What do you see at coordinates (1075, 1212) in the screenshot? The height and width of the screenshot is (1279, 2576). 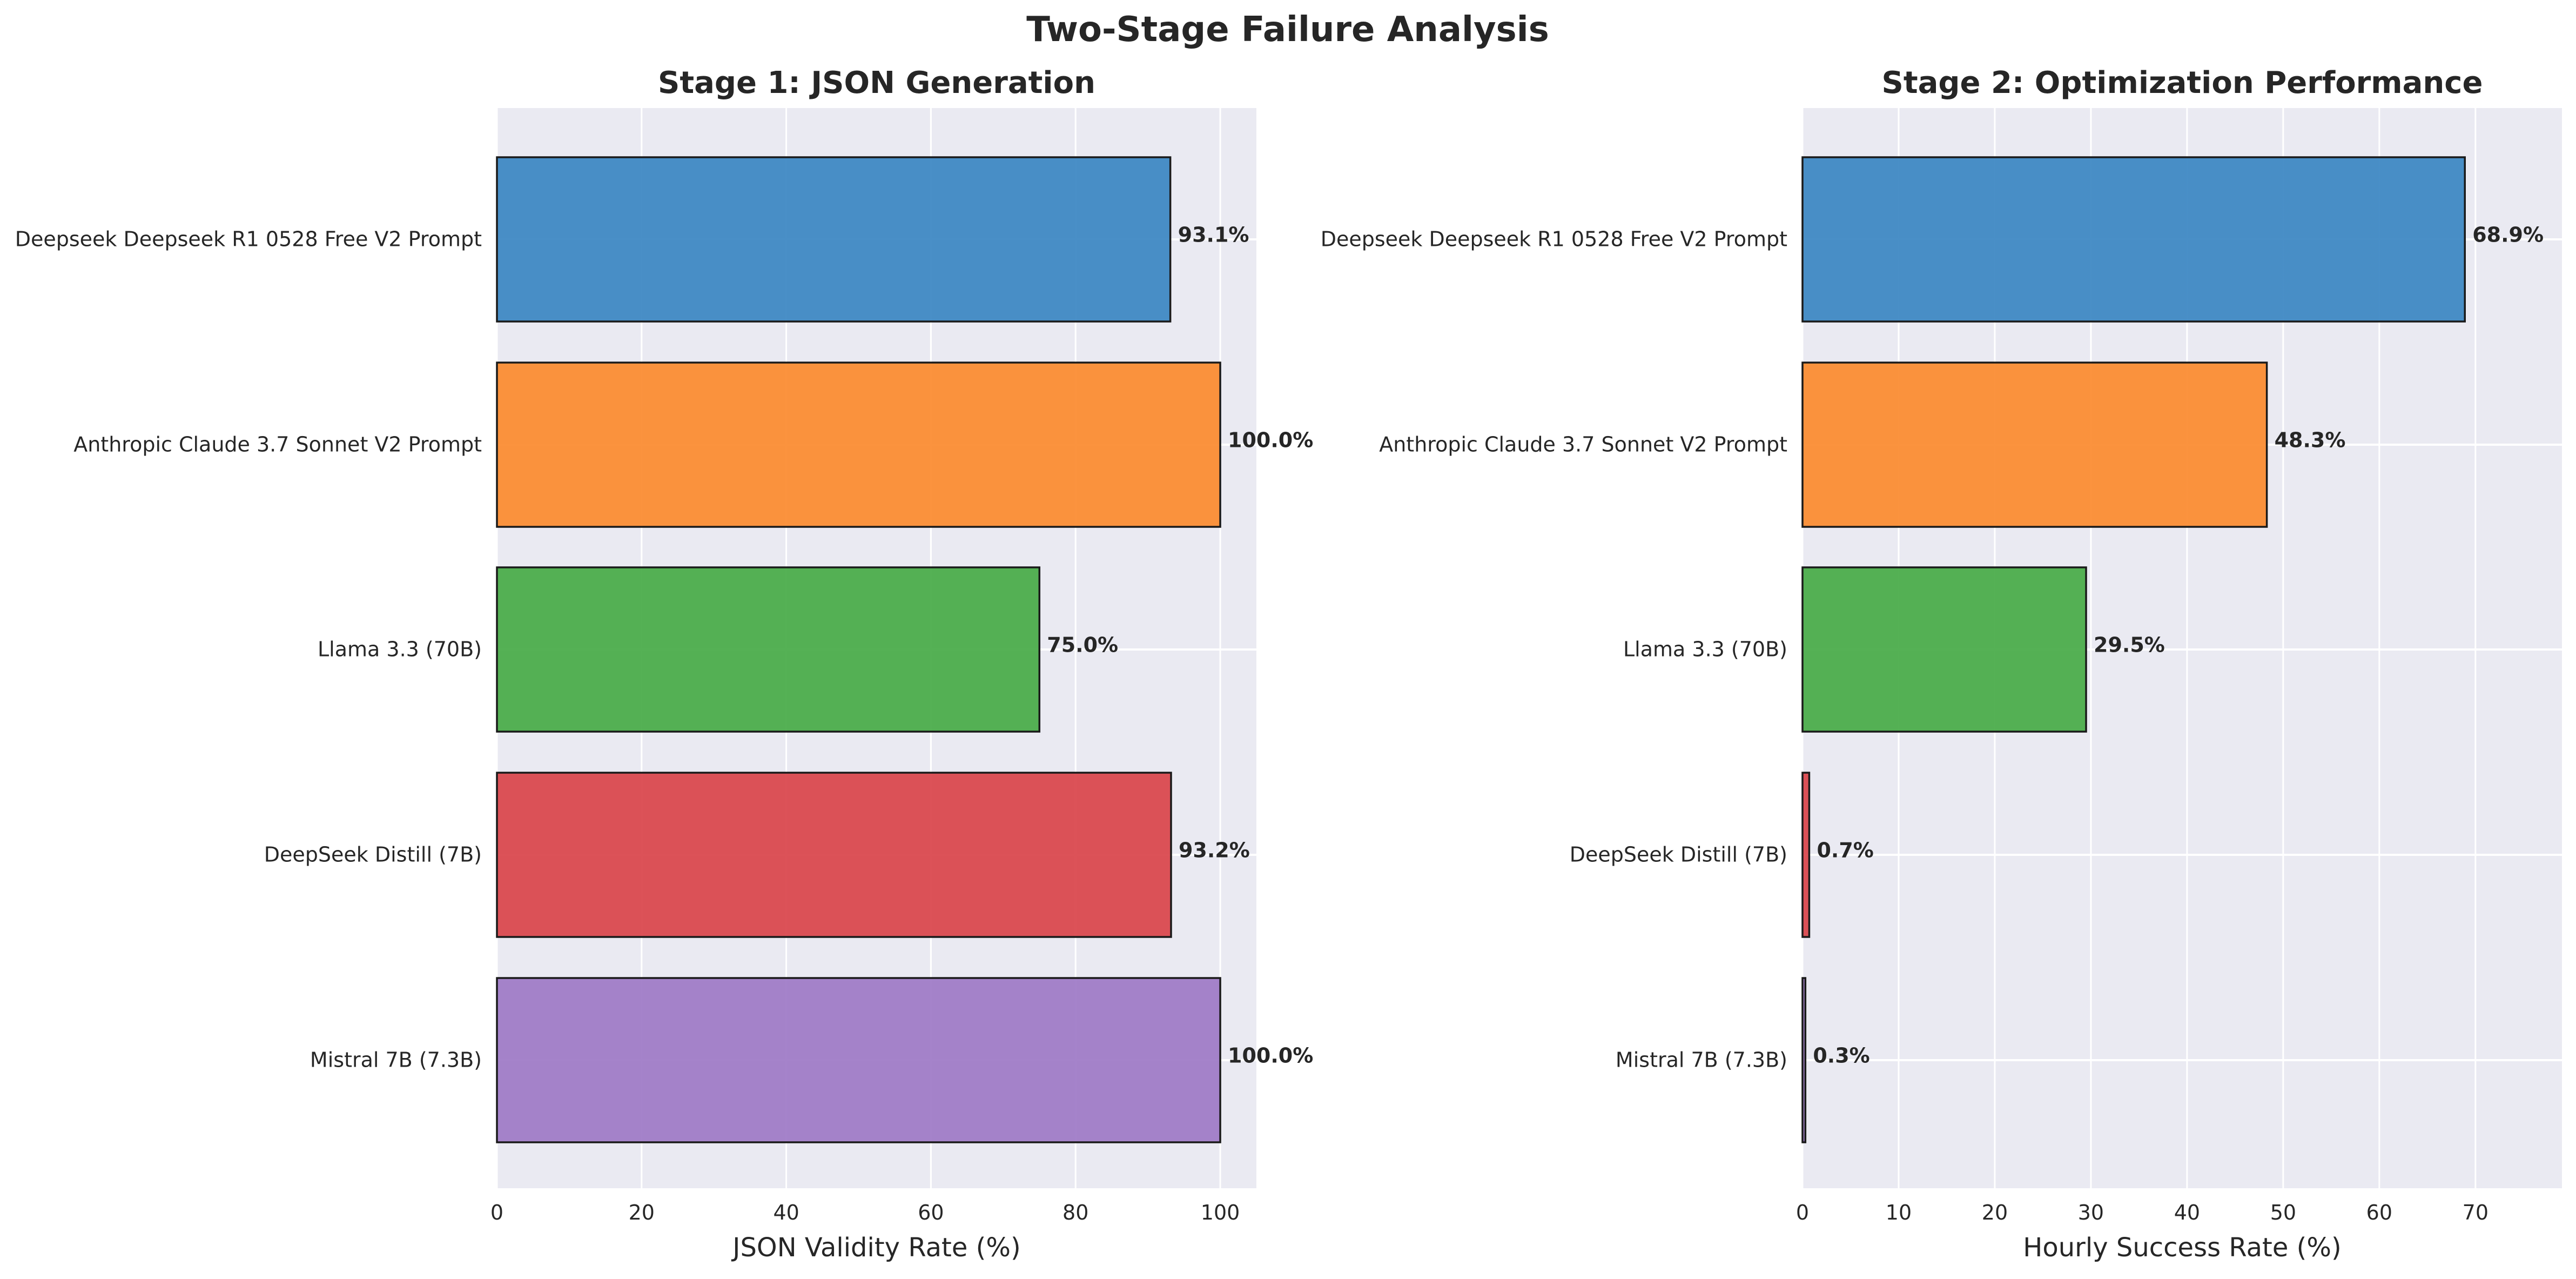 I see `stage1-x-tick-label: 80` at bounding box center [1075, 1212].